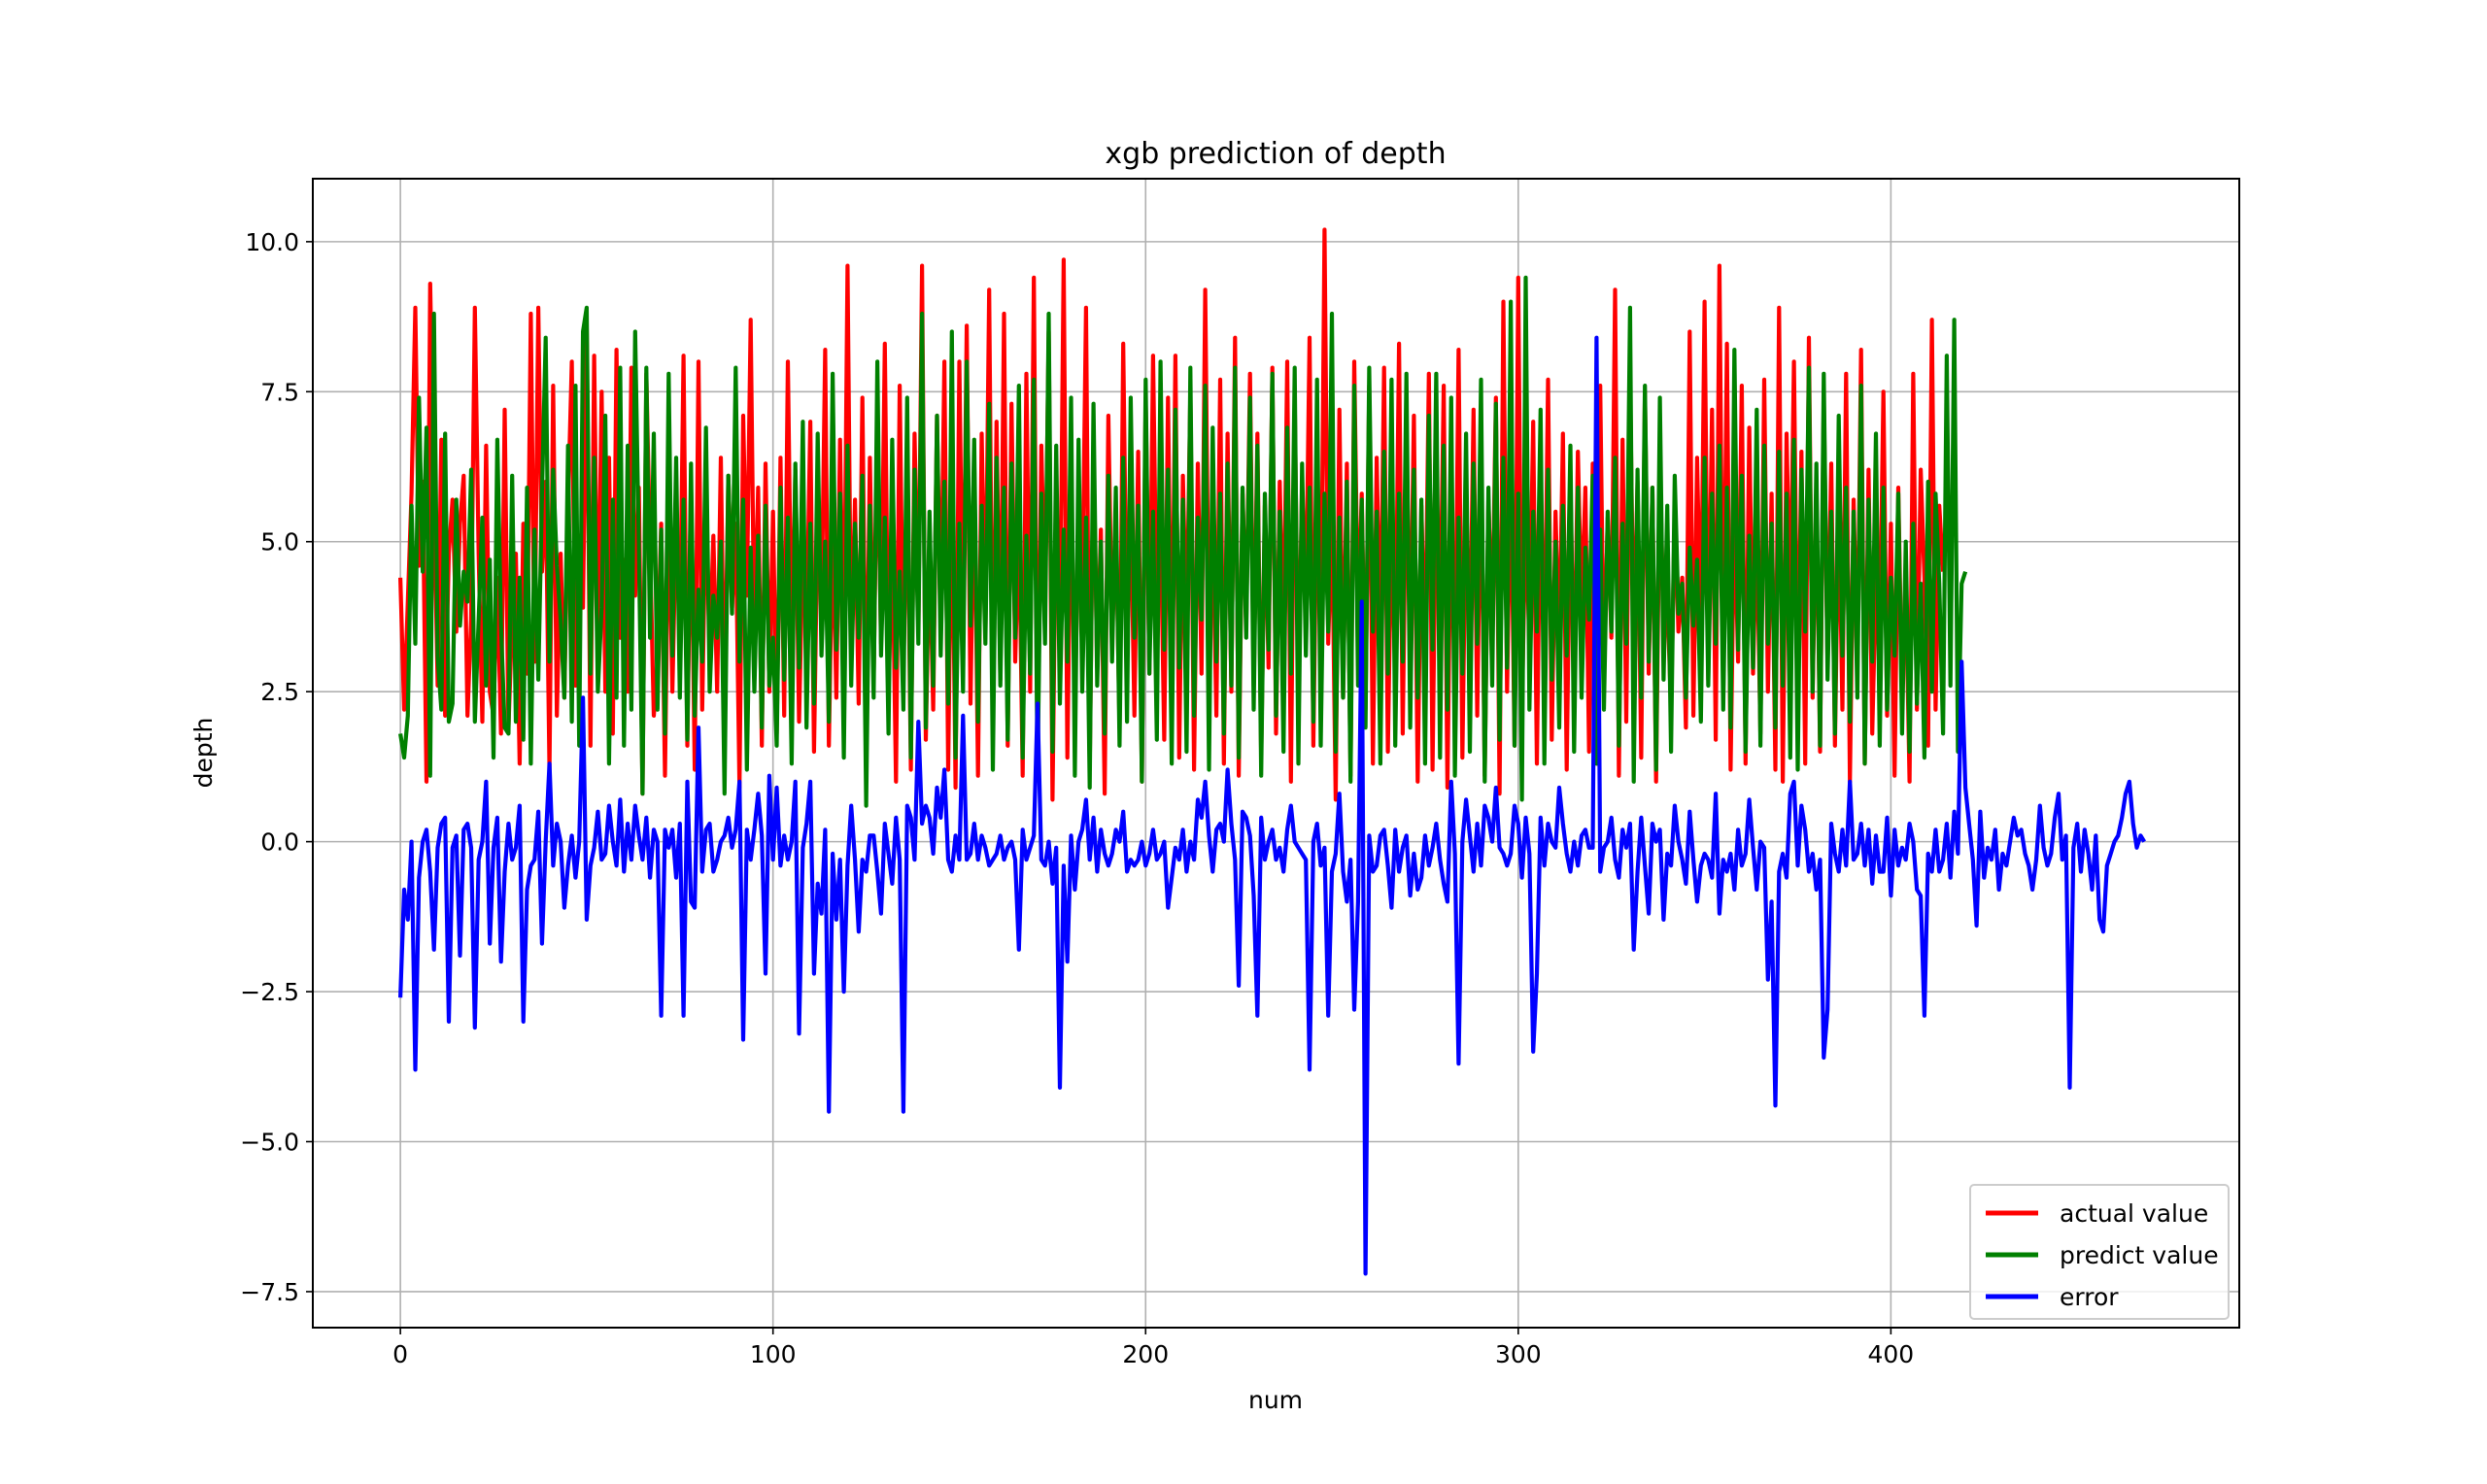  What do you see at coordinates (400, 1354) in the screenshot?
I see `x-tick-label: 0` at bounding box center [400, 1354].